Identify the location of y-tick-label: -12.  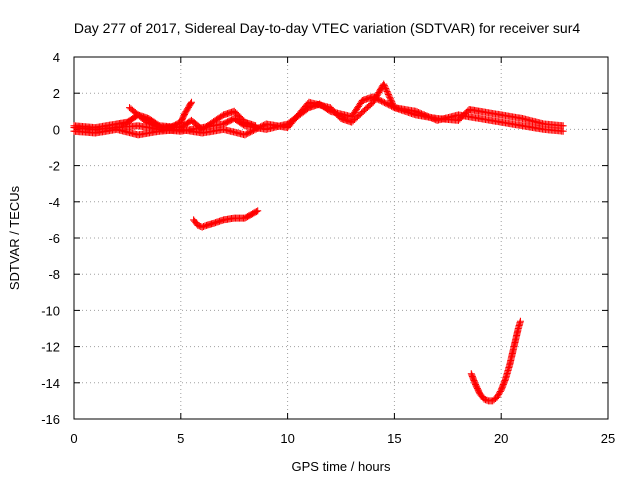
(50, 347).